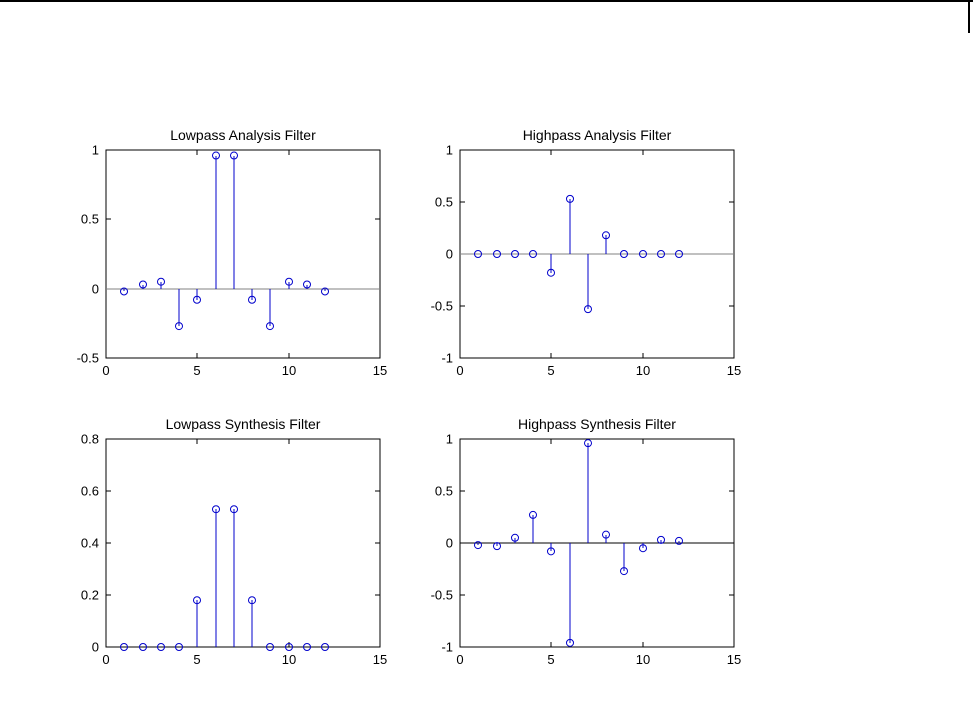 Image resolution: width=973 pixels, height=715 pixels. I want to click on stem-plot-canvas: 0 5 10 15 0 0.2 0.4 0.6 0.8, so click(234, 550).